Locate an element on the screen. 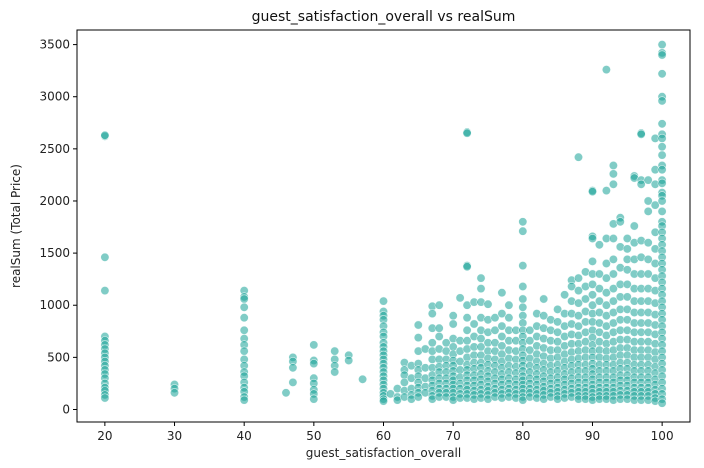 This screenshot has height=468, width=704. y-tick-label: 2500 is located at coordinates (54, 149).